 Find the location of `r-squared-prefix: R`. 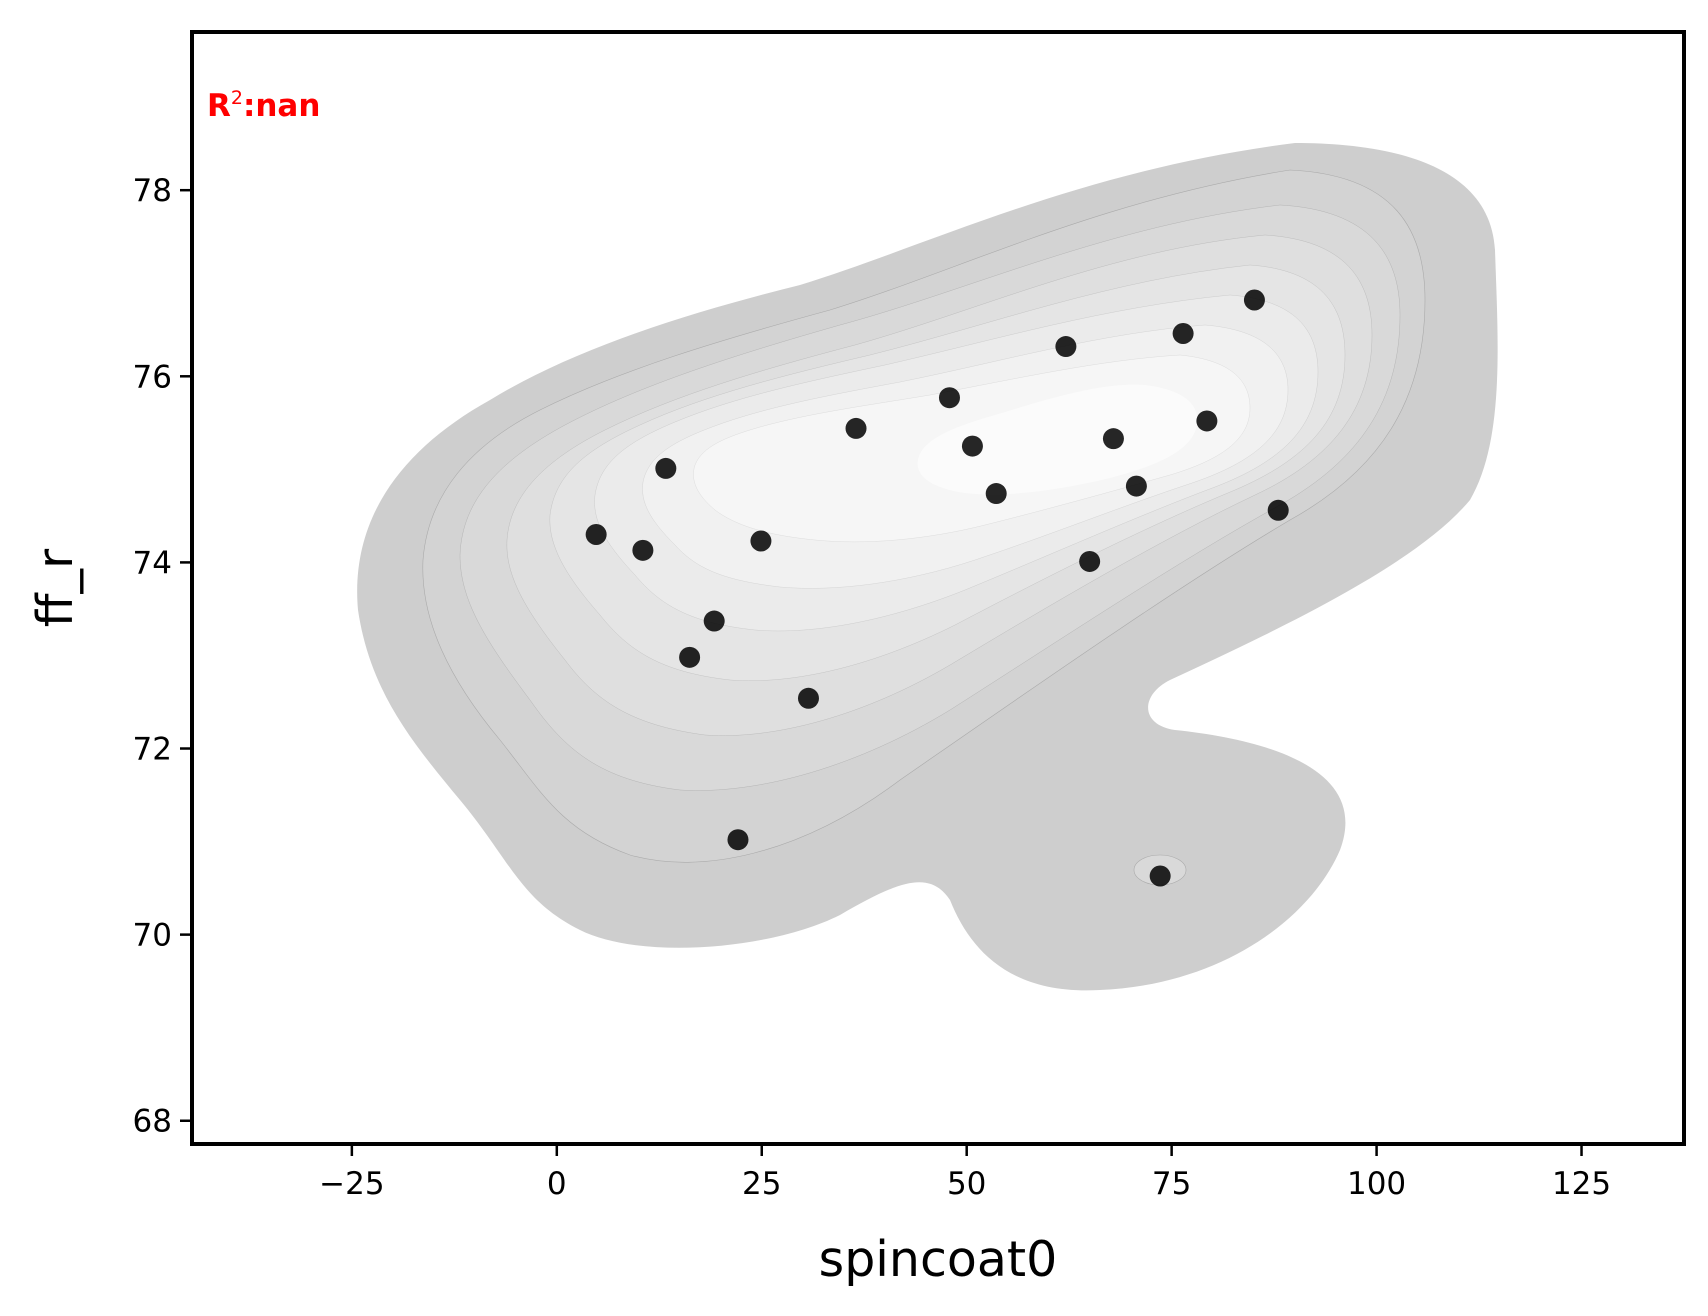

r-squared-prefix: R is located at coordinates (219, 106).